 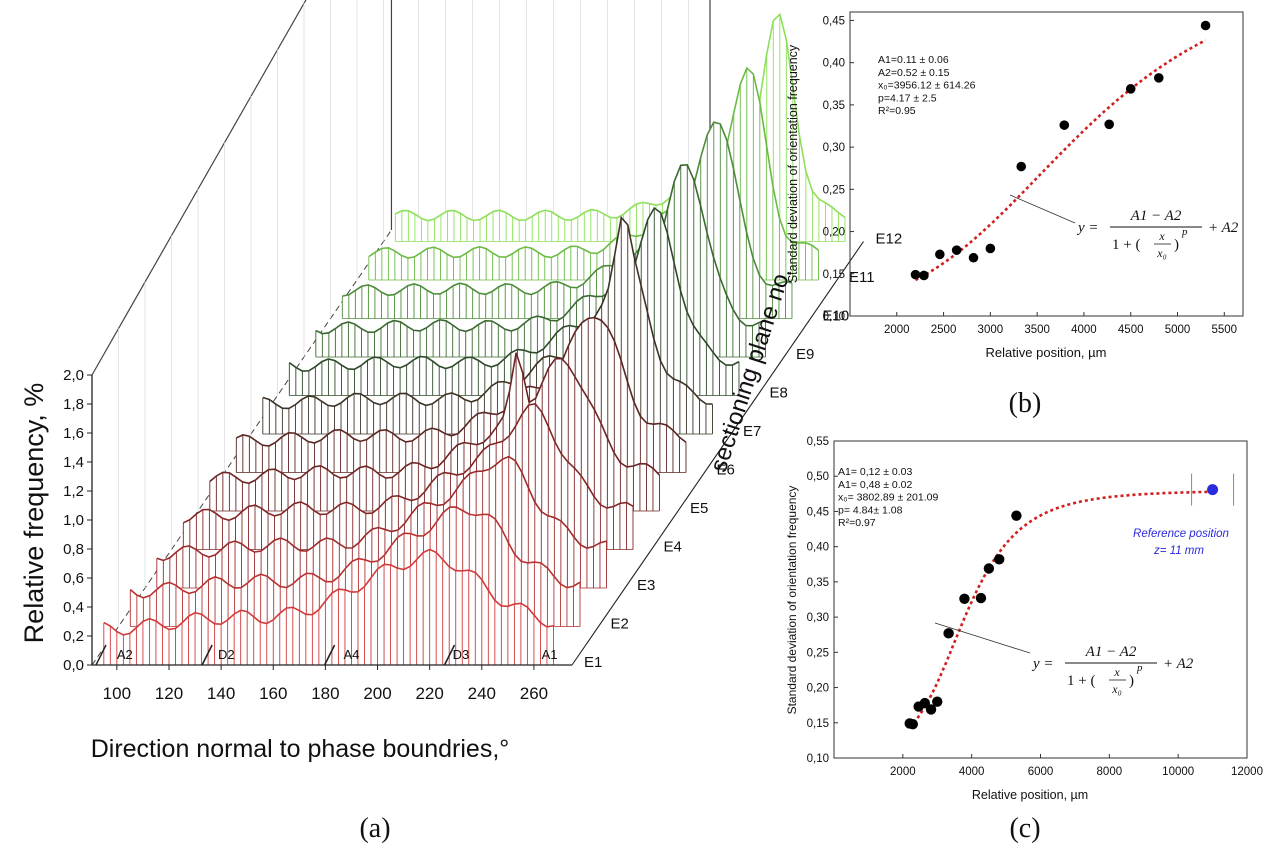 What do you see at coordinates (1131, 330) in the screenshot?
I see `b-xtick-label: 4500` at bounding box center [1131, 330].